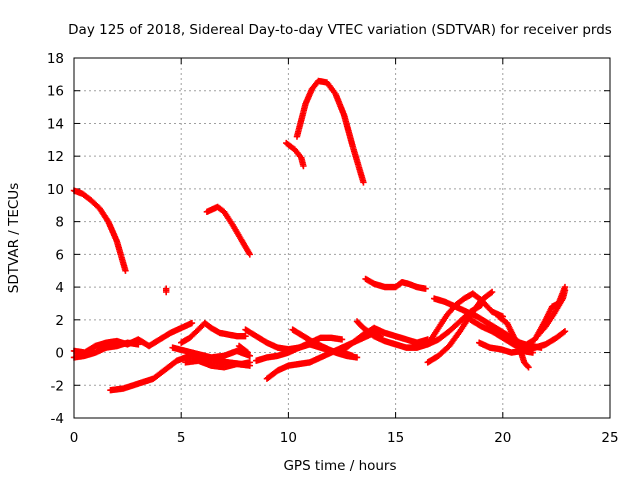 Image resolution: width=640 pixels, height=480 pixels. I want to click on x-tick-label: 10, so click(288, 438).